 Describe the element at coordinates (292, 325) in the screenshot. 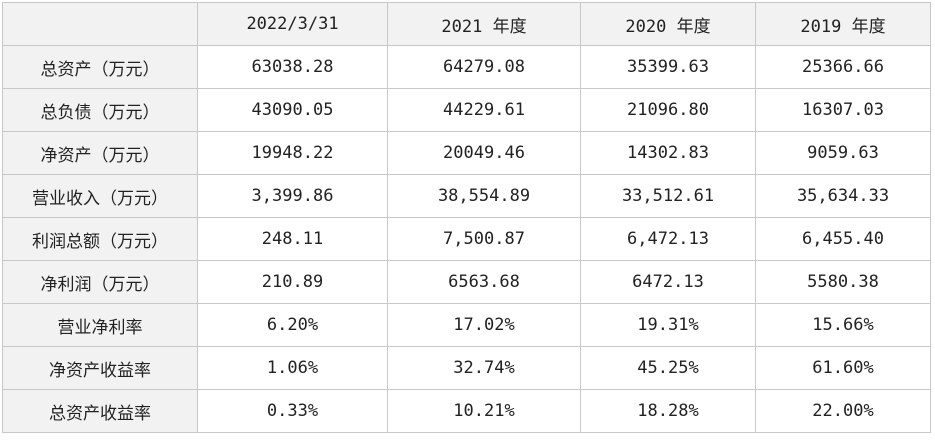

I see `table-cell: 6.20%` at that location.